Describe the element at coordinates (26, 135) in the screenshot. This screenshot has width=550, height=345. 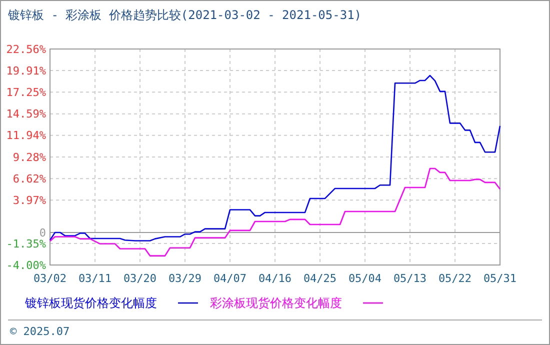
I see `y-tick-label: 11.94%` at that location.